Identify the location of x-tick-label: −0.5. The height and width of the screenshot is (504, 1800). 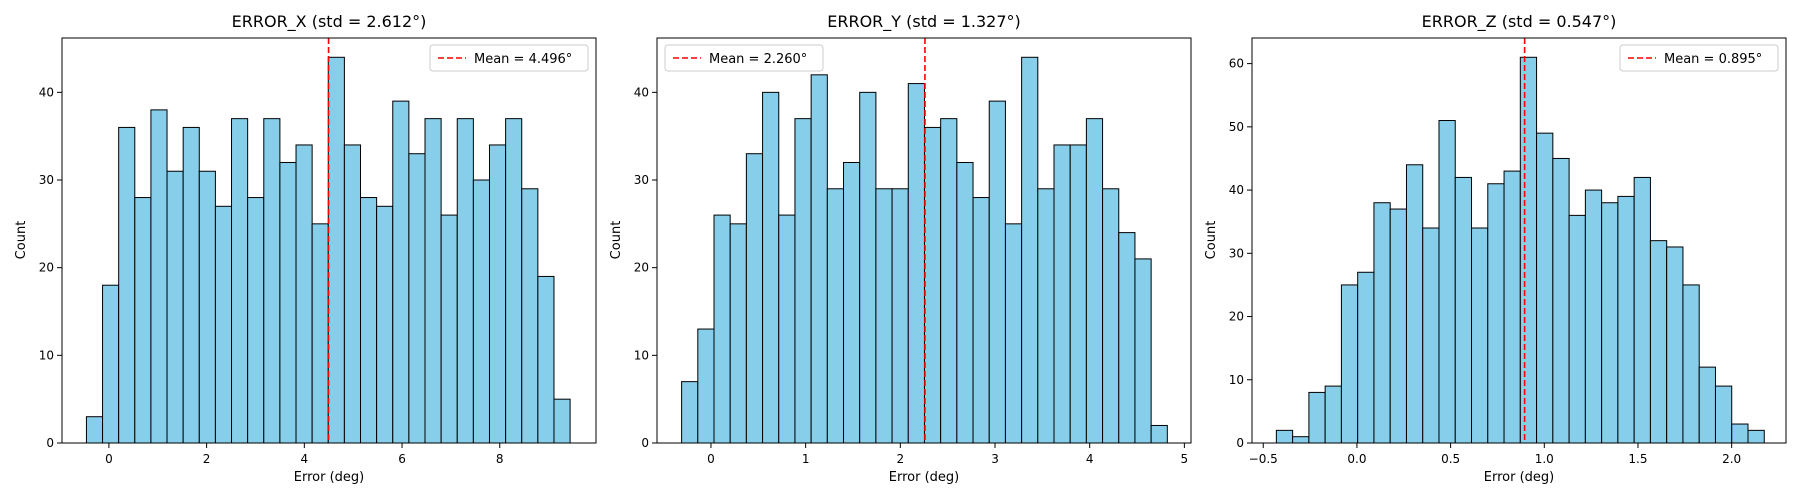
(1263, 459).